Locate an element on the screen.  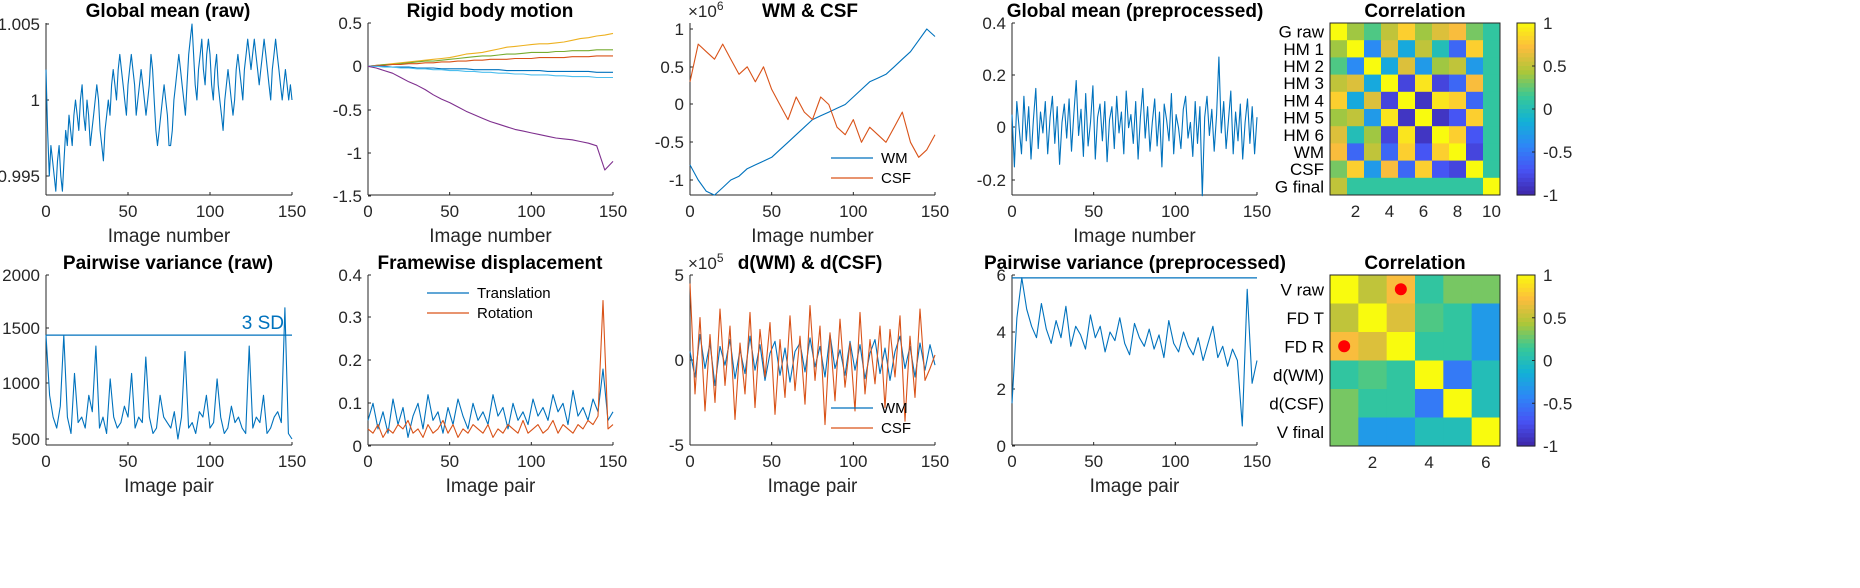
significance-marker is located at coordinates (1400, 289).